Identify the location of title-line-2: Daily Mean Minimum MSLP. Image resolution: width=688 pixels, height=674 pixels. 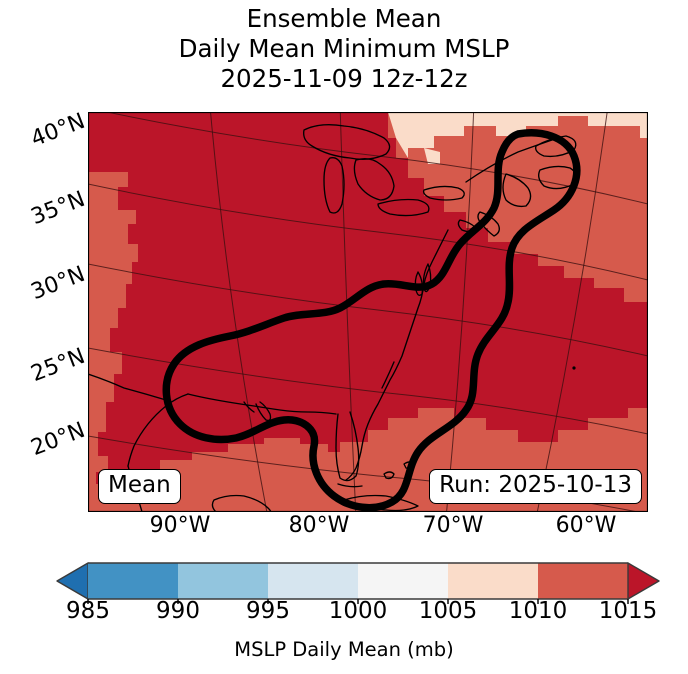
(344, 48).